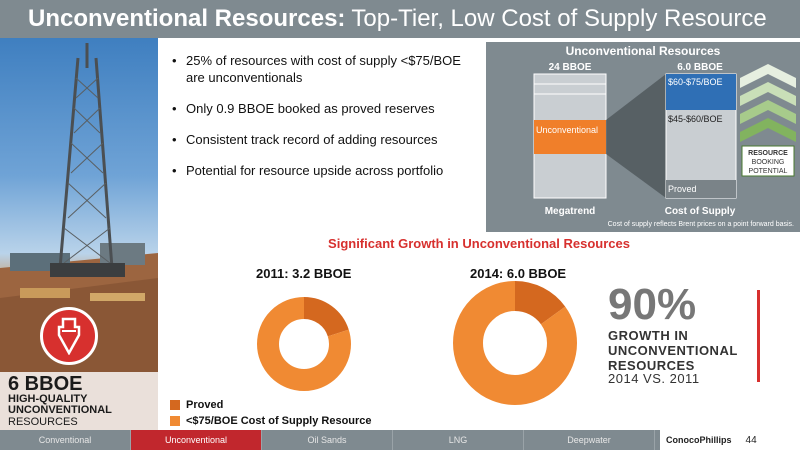 The image size is (800, 450). I want to click on side-label-3: POTENTIAL, so click(768, 171).